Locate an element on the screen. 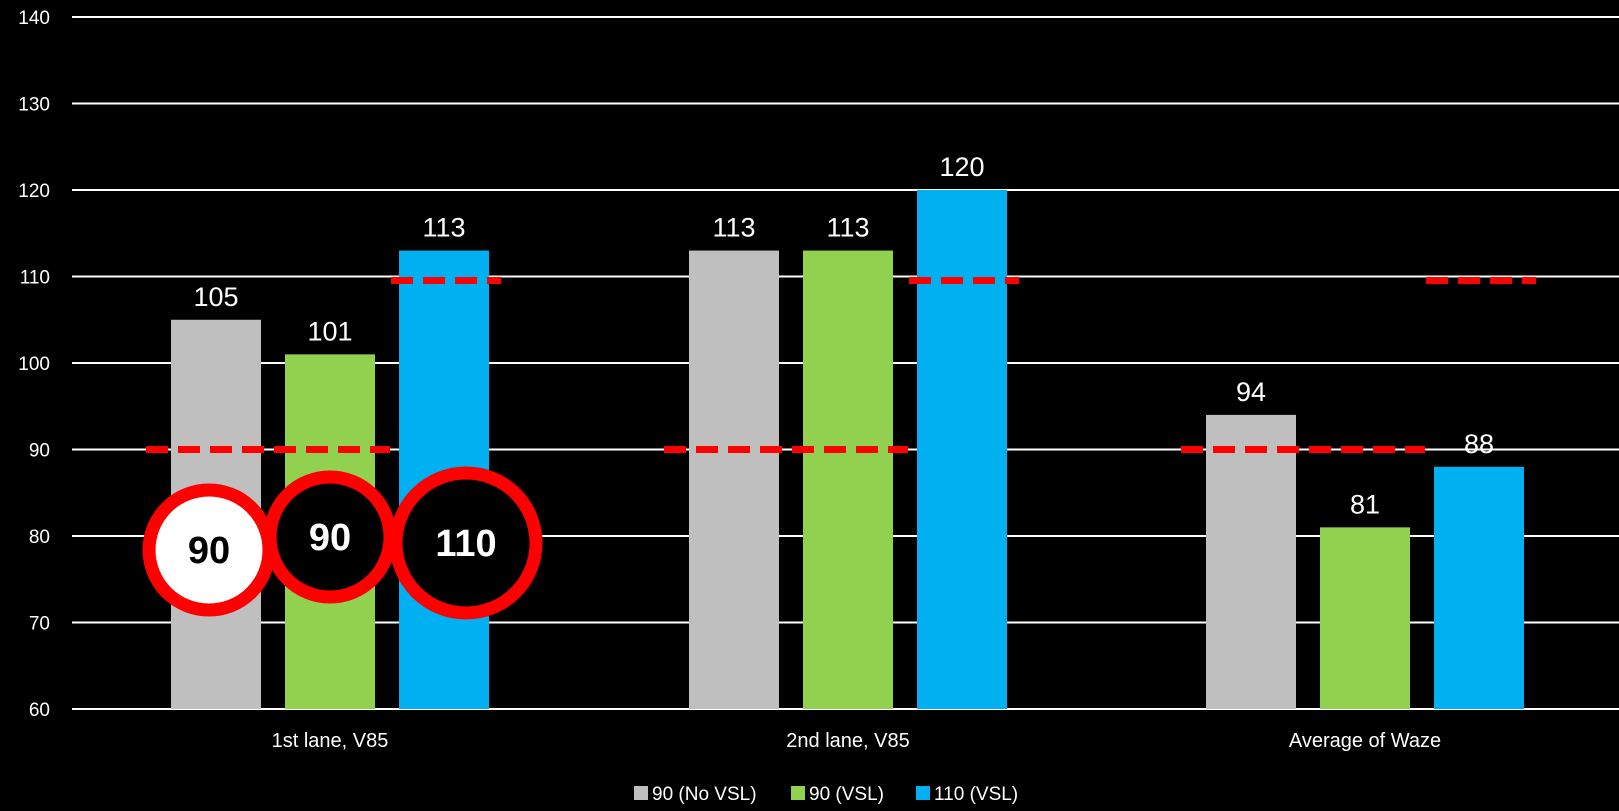 Image resolution: width=1619 pixels, height=811 pixels. variable-speed-limit-sign-icon: 90 is located at coordinates (330, 537).